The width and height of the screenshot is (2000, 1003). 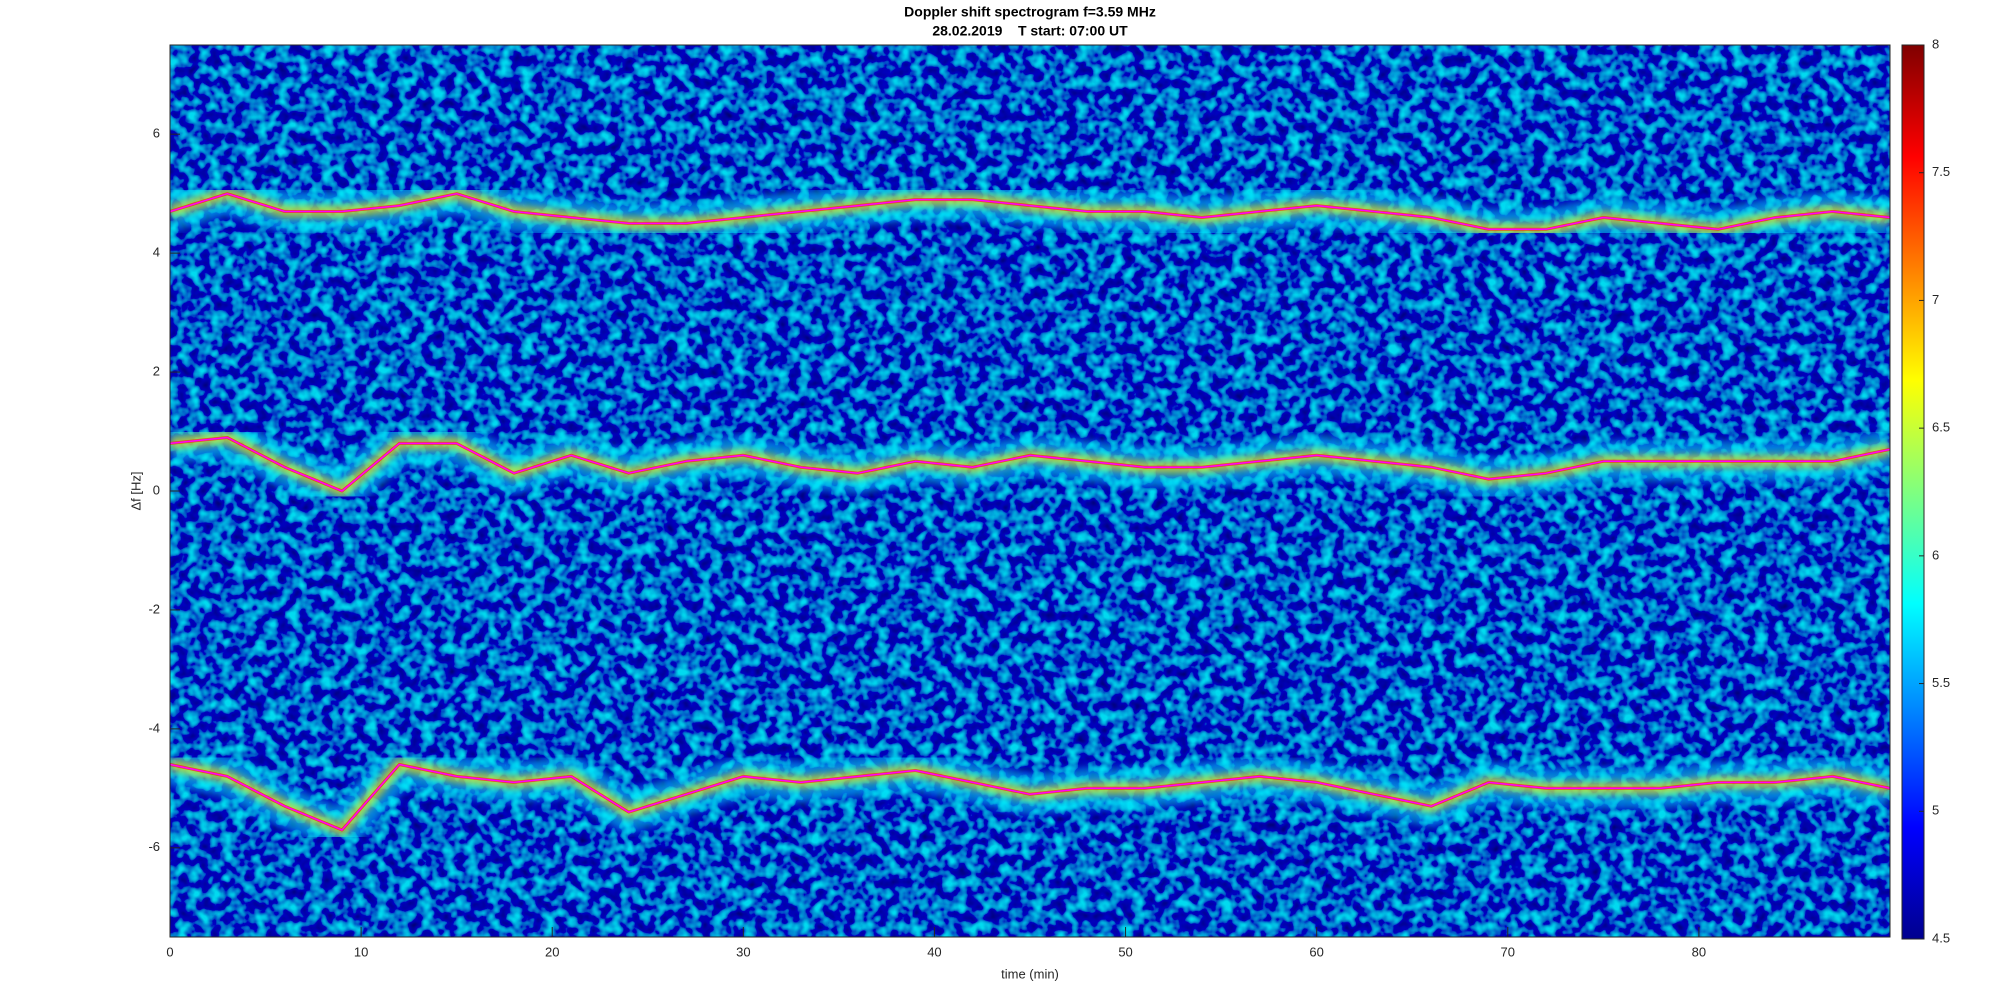 What do you see at coordinates (156, 133) in the screenshot?
I see `y-tick-label: 6` at bounding box center [156, 133].